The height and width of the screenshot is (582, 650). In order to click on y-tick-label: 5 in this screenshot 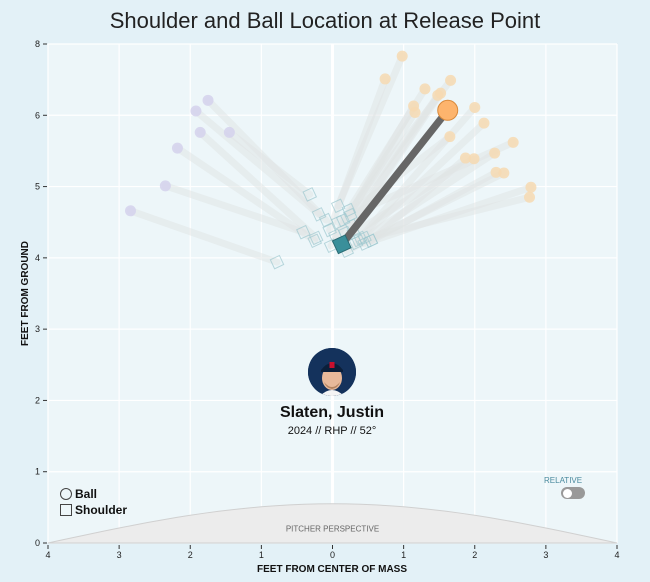, I will do `click(37, 187)`.